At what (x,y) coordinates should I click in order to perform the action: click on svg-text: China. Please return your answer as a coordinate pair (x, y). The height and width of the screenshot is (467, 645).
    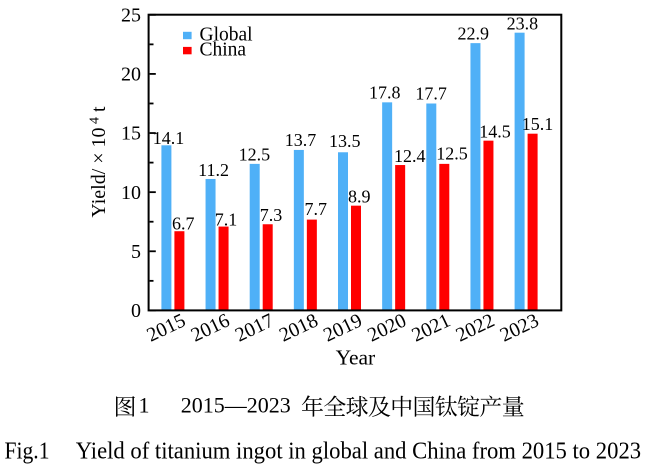
    Looking at the image, I should click on (223, 49).